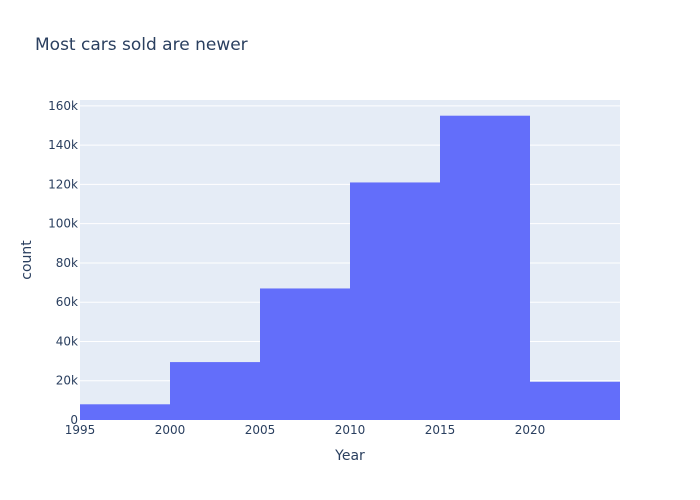 This screenshot has height=500, width=700. I want to click on x-tick-label: 1995, so click(80, 430).